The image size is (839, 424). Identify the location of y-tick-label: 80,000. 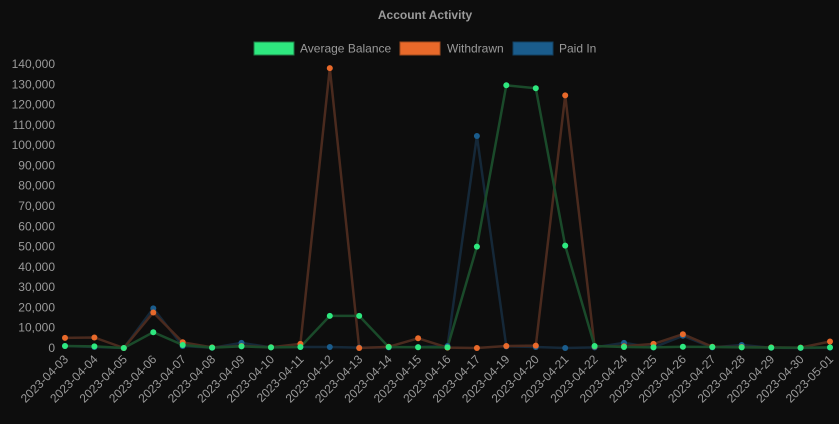
(36, 186).